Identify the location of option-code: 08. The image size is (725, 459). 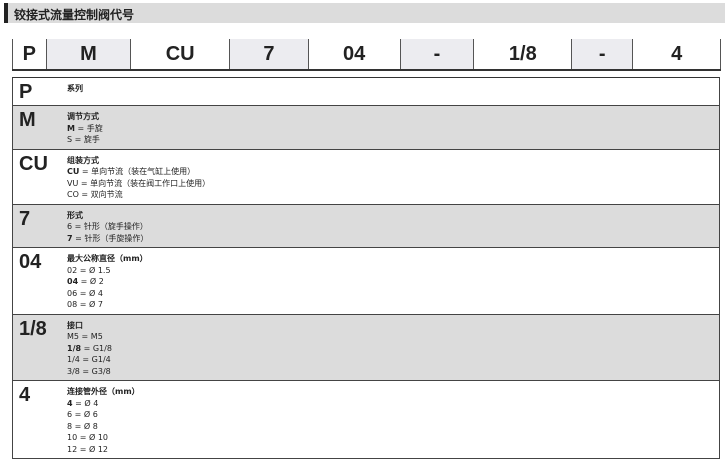
(72, 304).